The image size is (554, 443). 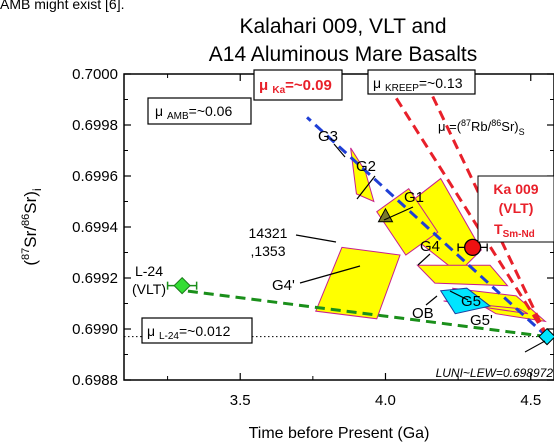 What do you see at coordinates (342, 26) in the screenshot?
I see `chart-title-line-1: Kalahari 009, VLT and` at bounding box center [342, 26].